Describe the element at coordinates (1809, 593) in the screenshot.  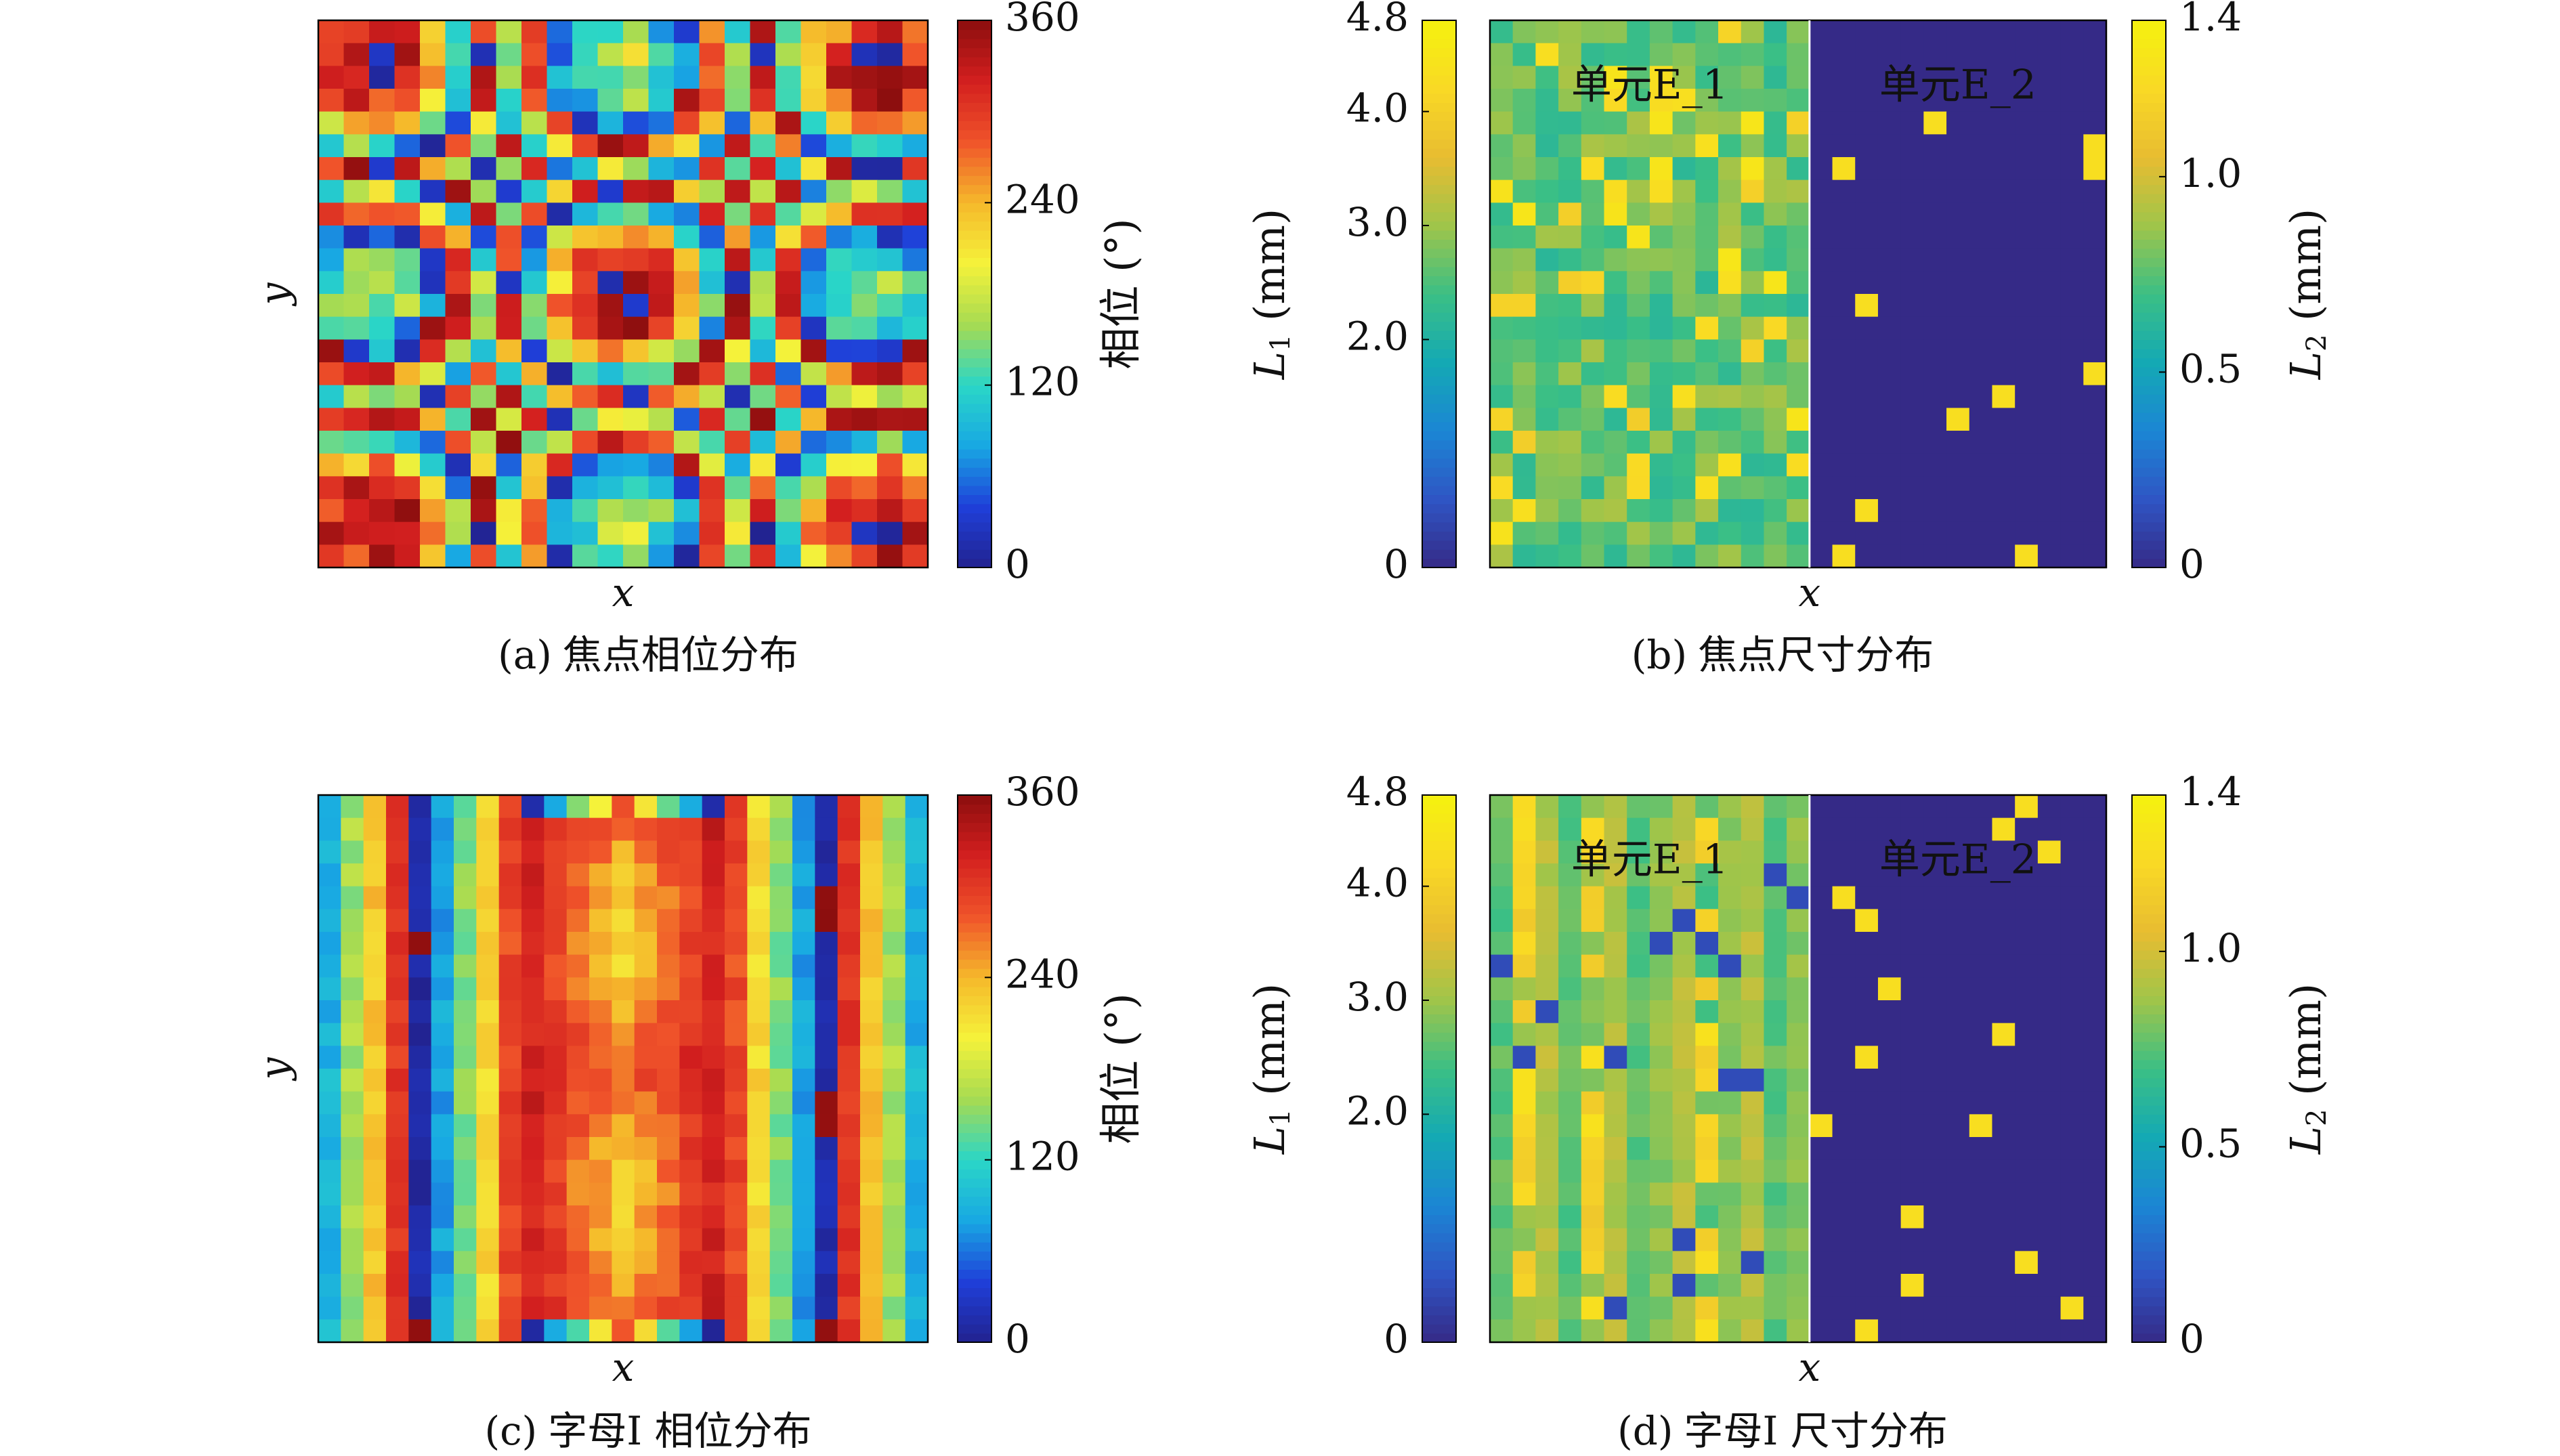
I see `panel-b-xlabel: x` at that location.